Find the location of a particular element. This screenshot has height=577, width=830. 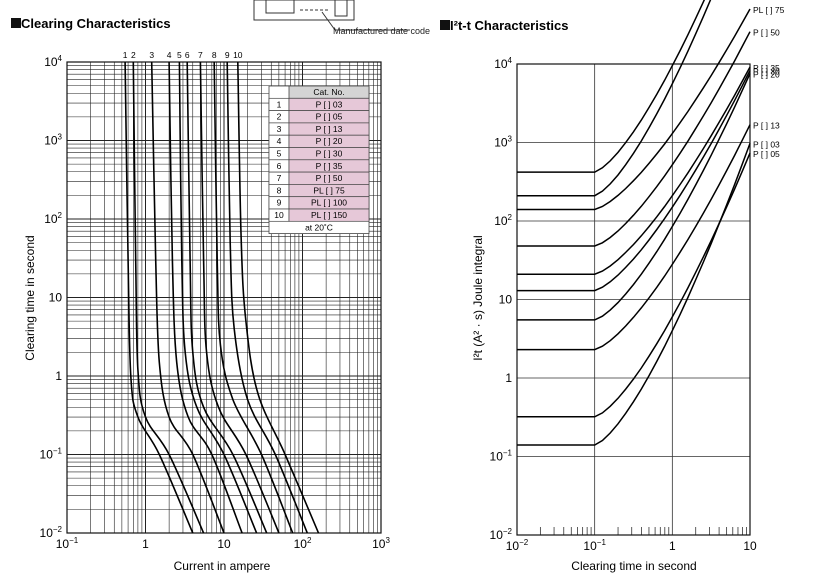

catalog-row-no: 3 is located at coordinates (279, 129).